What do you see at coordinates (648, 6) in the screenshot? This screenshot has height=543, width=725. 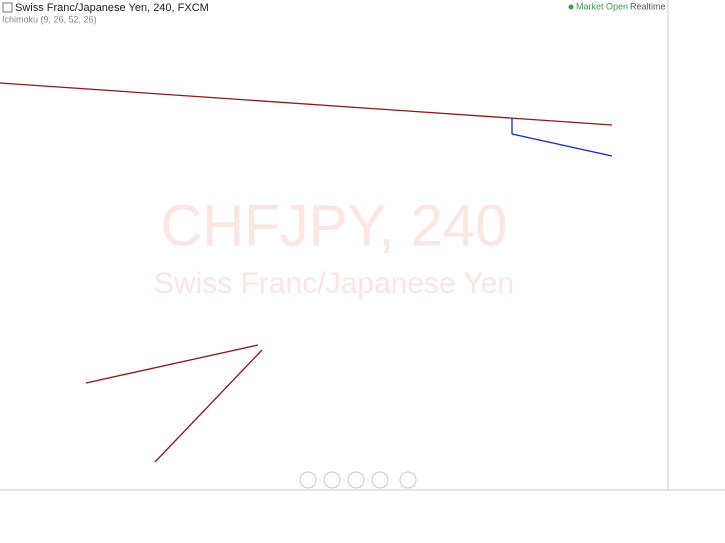 I see `feed-status: Realtime` at bounding box center [648, 6].